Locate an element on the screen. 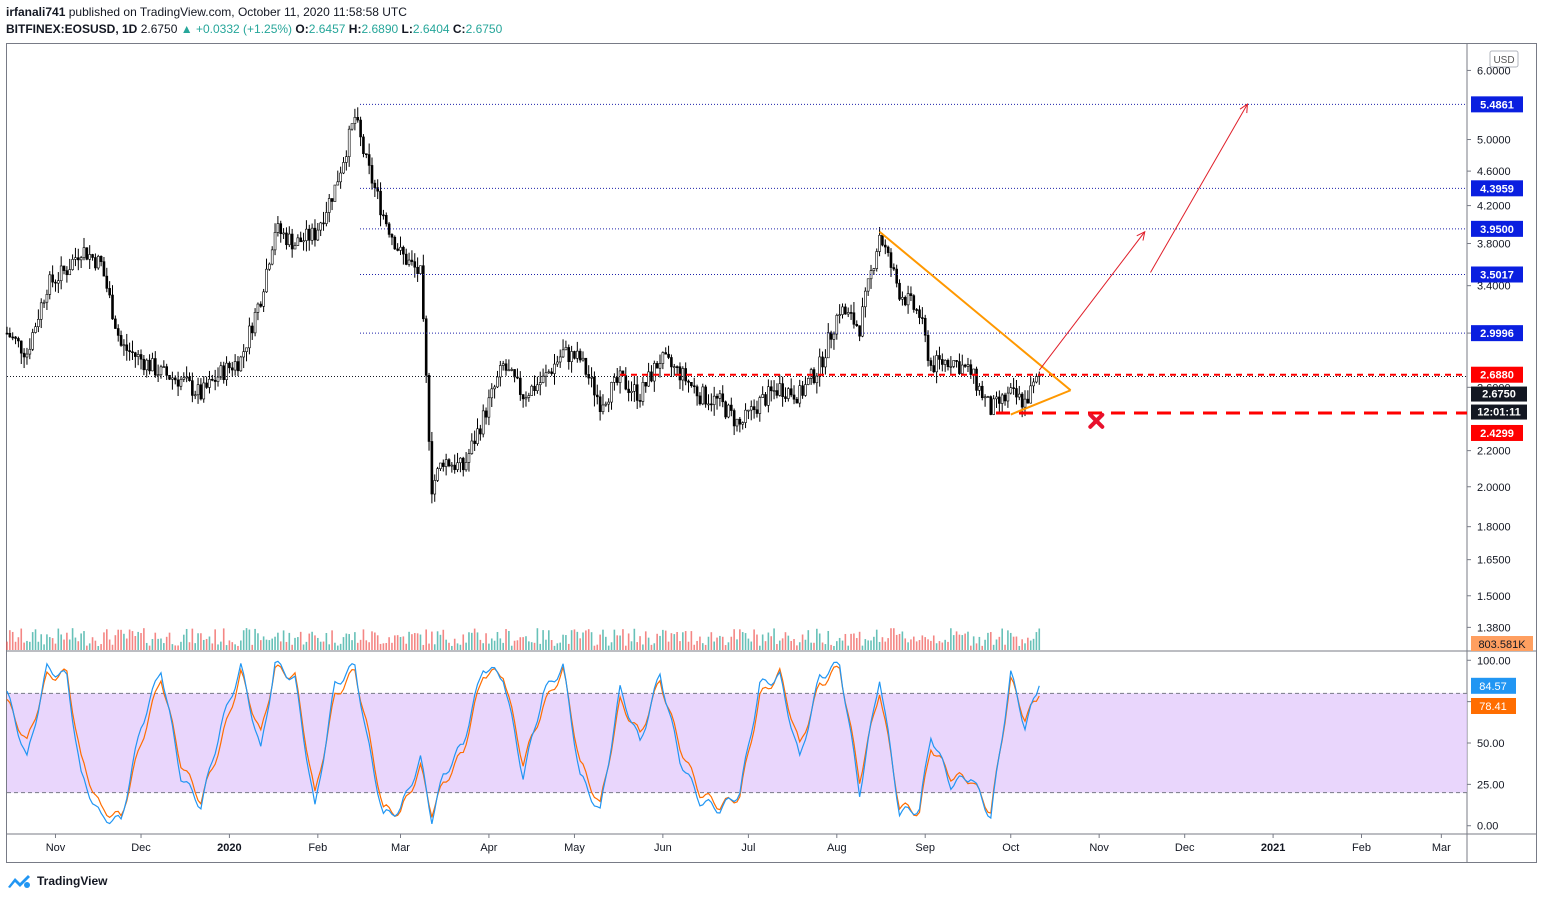 Image resolution: width=1544 pixels, height=900 pixels. price-tick-label: 1.6500 is located at coordinates (1494, 561).